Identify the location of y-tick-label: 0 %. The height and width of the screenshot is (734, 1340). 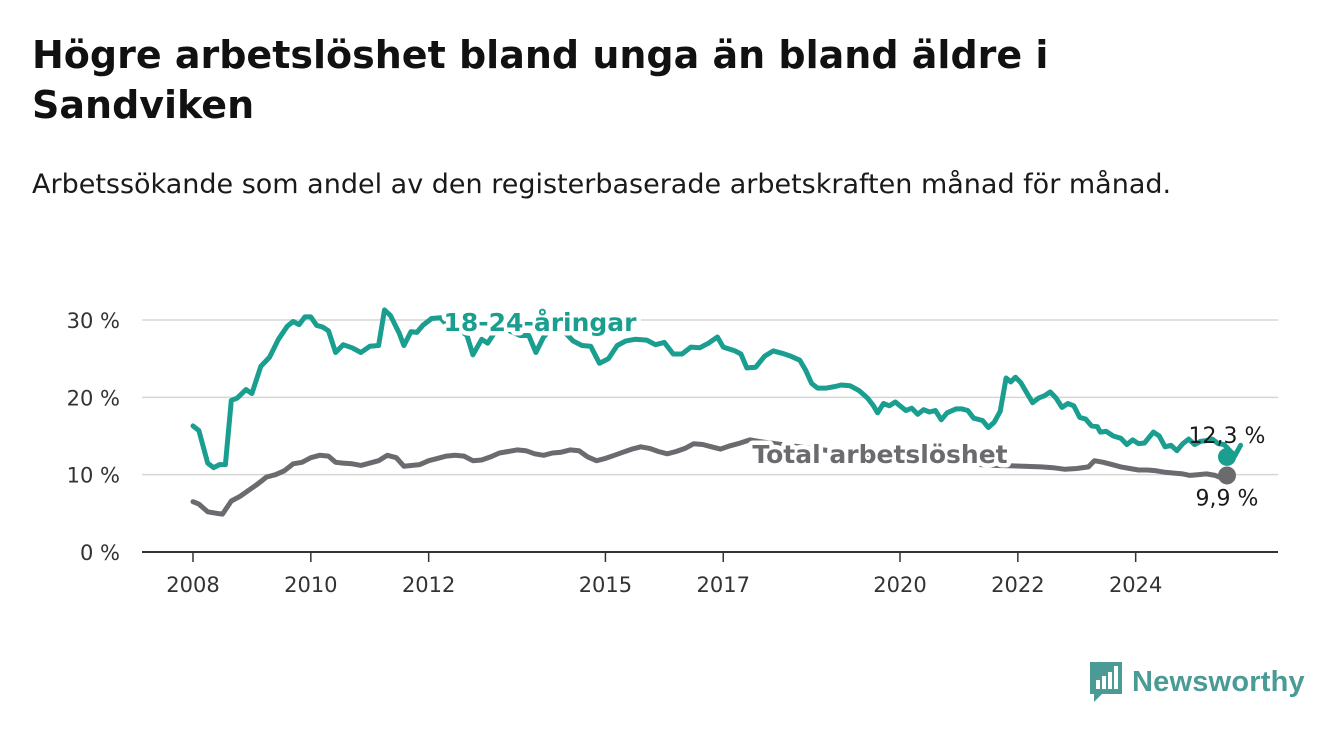
(100, 553).